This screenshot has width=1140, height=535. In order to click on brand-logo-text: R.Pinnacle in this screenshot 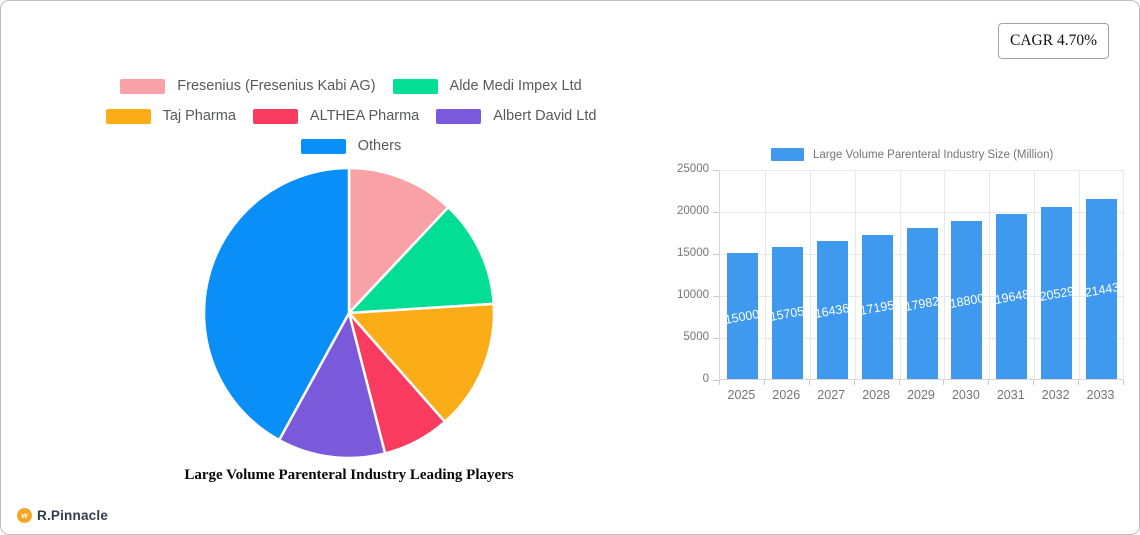, I will do `click(73, 515)`.